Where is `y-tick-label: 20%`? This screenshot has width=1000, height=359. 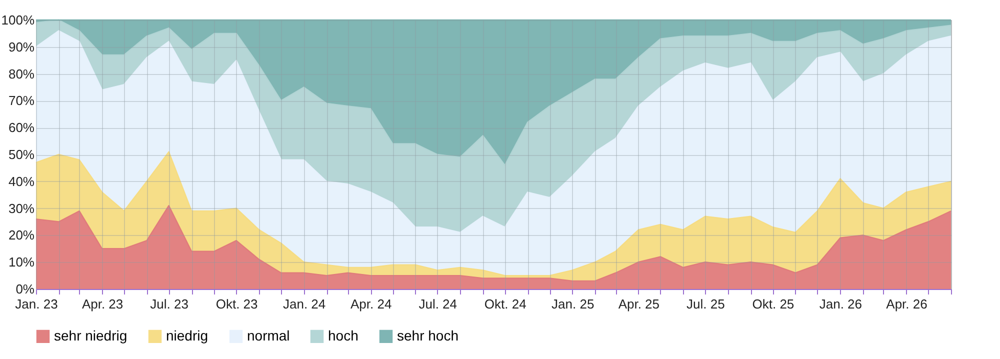
y-tick-label: 20% is located at coordinates (21, 235).